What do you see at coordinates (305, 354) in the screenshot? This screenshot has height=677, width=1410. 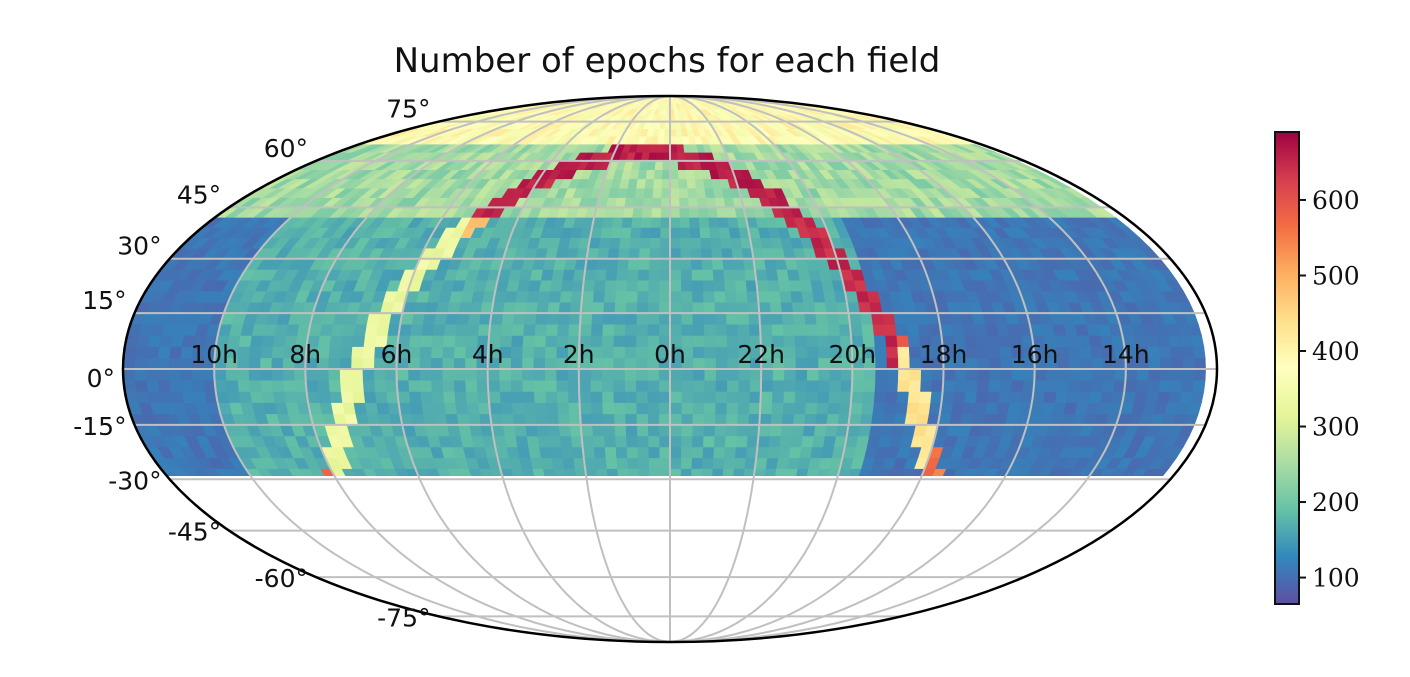 I see `ra-tick-label: 8h` at bounding box center [305, 354].